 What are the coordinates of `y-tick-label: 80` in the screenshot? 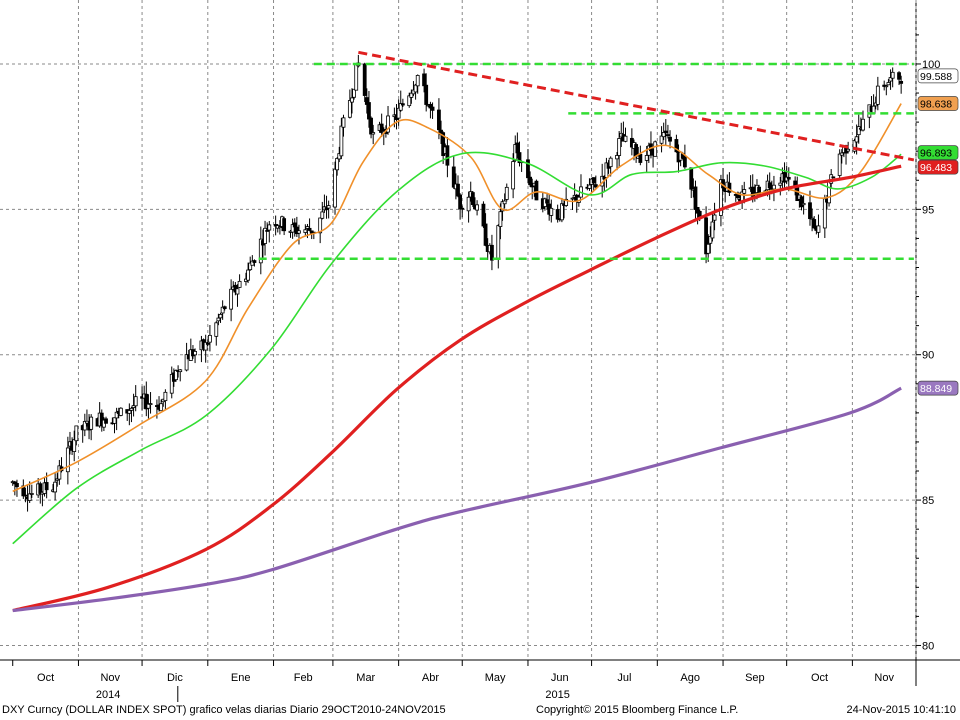 It's located at (928, 646).